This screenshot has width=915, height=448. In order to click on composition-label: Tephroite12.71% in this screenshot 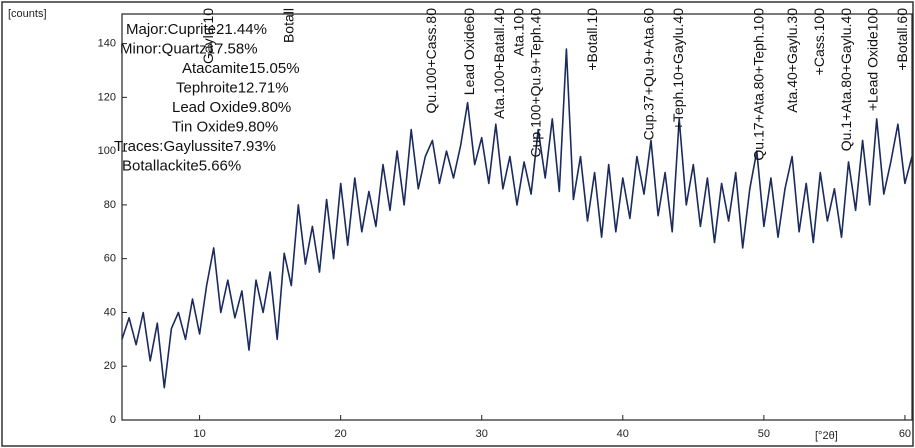, I will do `click(232, 87)`.